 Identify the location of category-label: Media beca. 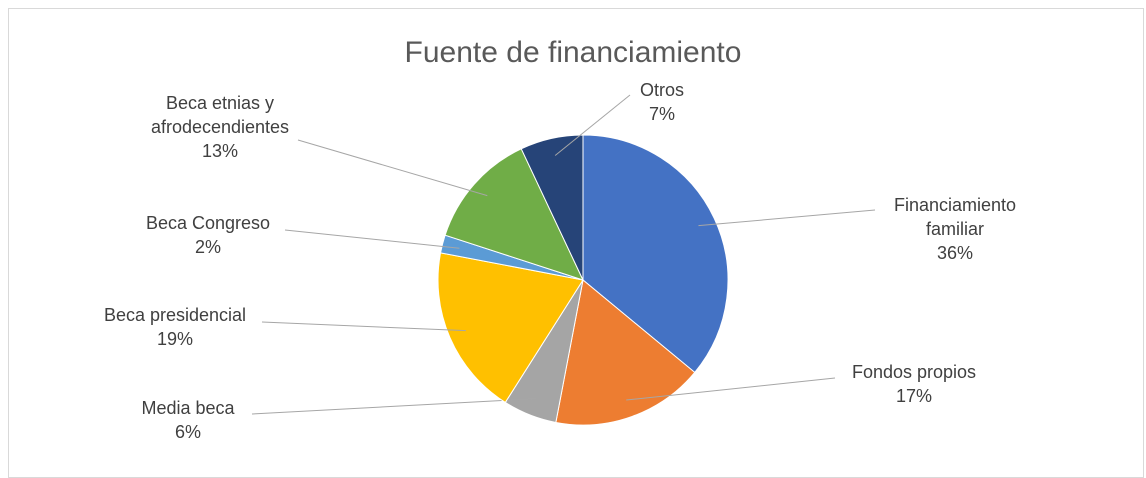
(188, 408).